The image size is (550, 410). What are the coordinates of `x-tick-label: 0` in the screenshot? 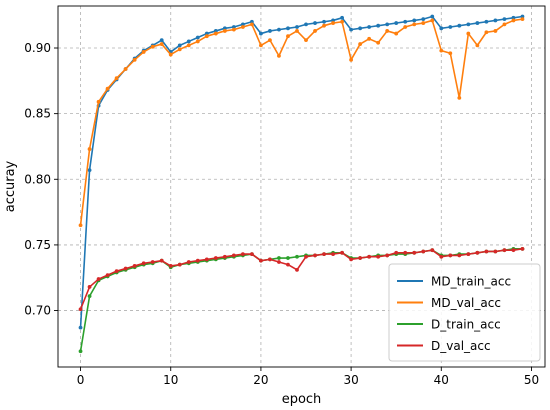 It's located at (81, 380).